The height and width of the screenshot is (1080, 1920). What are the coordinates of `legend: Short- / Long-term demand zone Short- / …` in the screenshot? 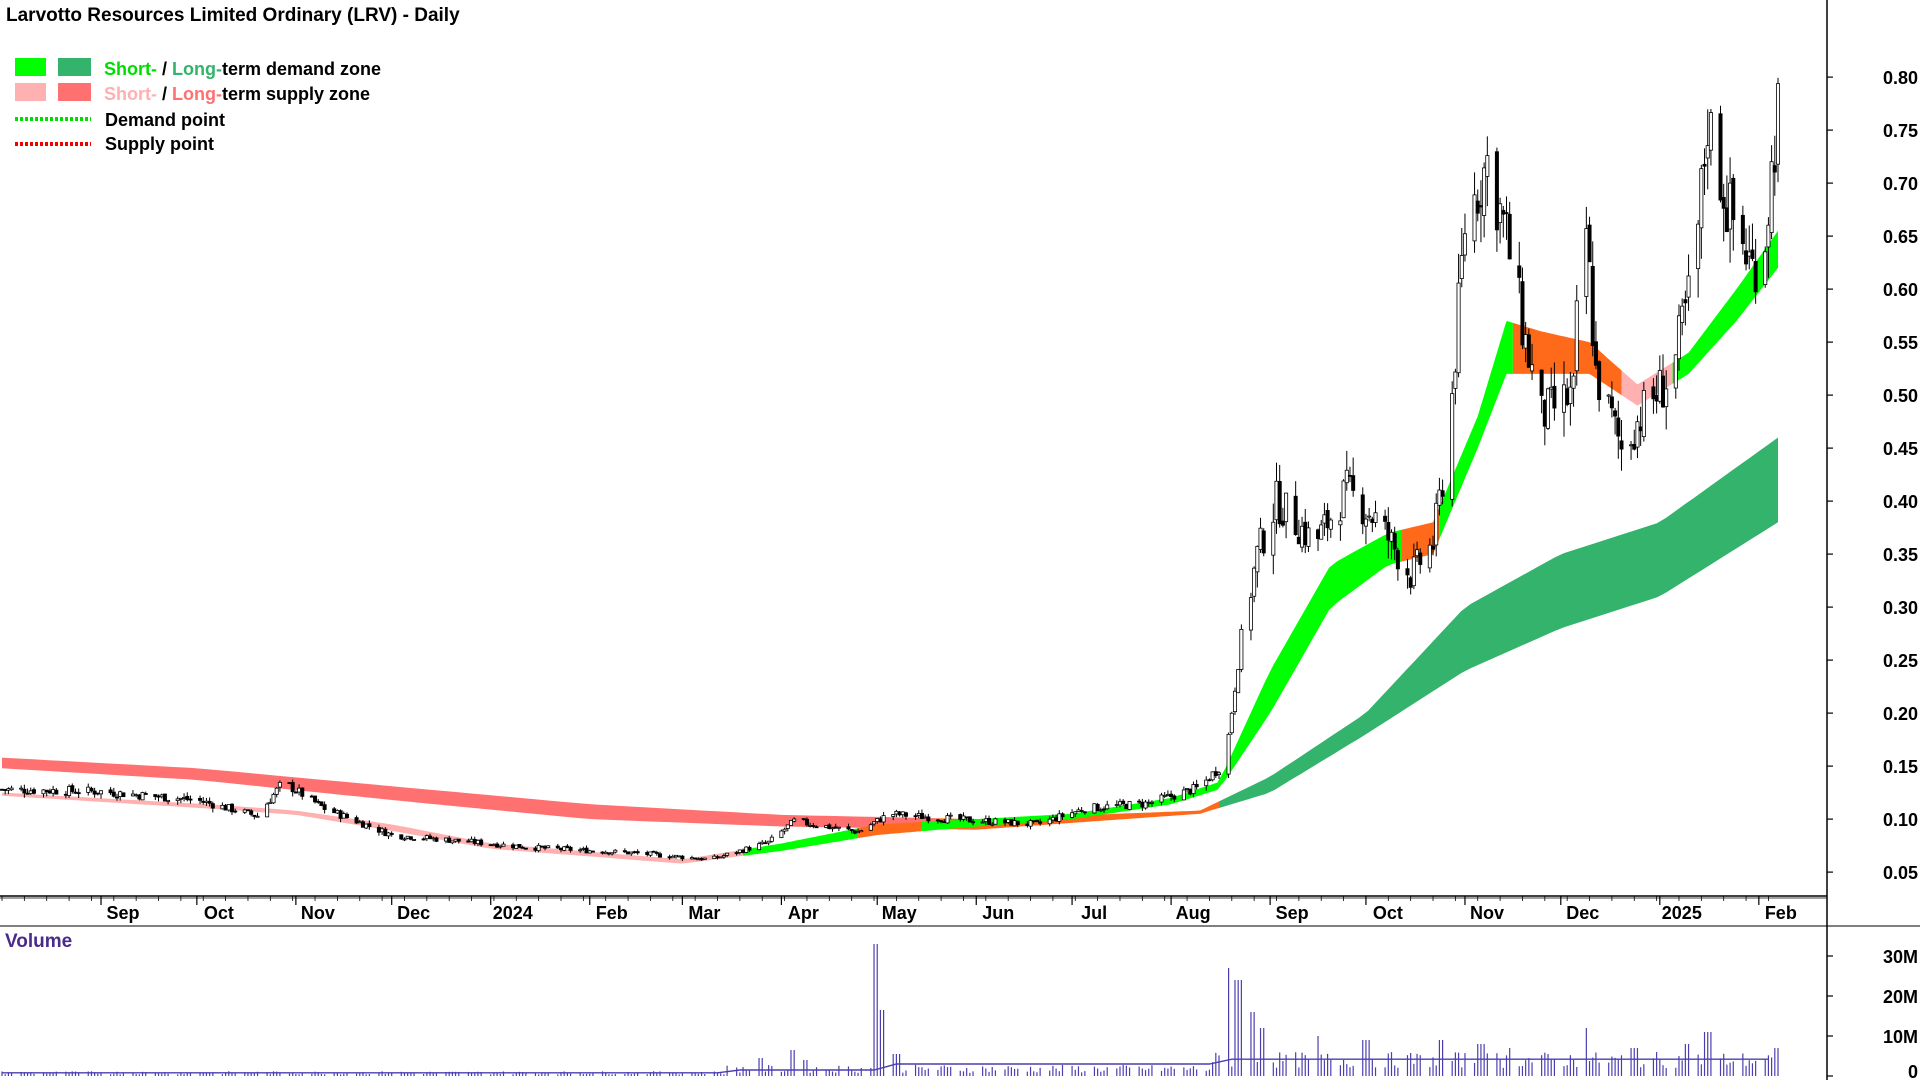 It's located at (198, 106).